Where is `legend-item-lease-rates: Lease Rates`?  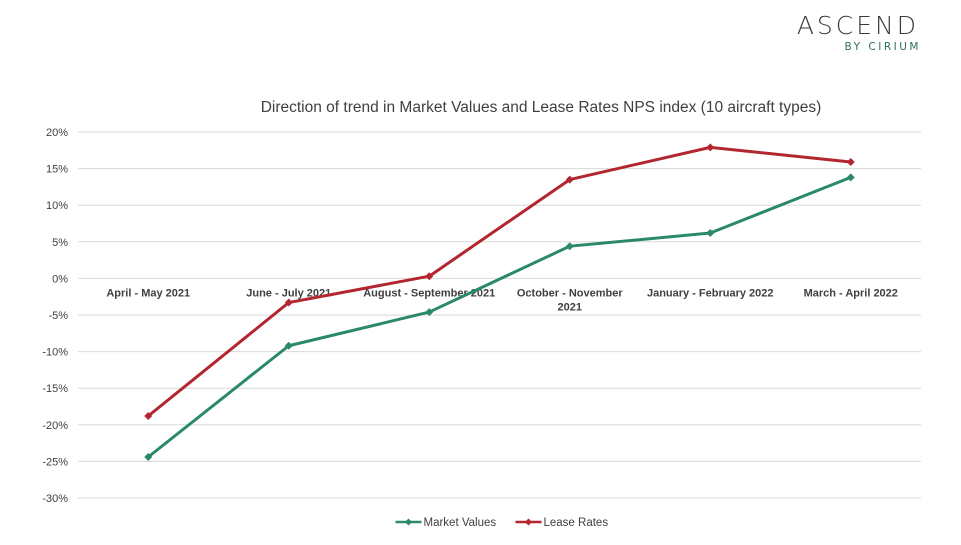
legend-item-lease-rates: Lease Rates is located at coordinates (562, 523).